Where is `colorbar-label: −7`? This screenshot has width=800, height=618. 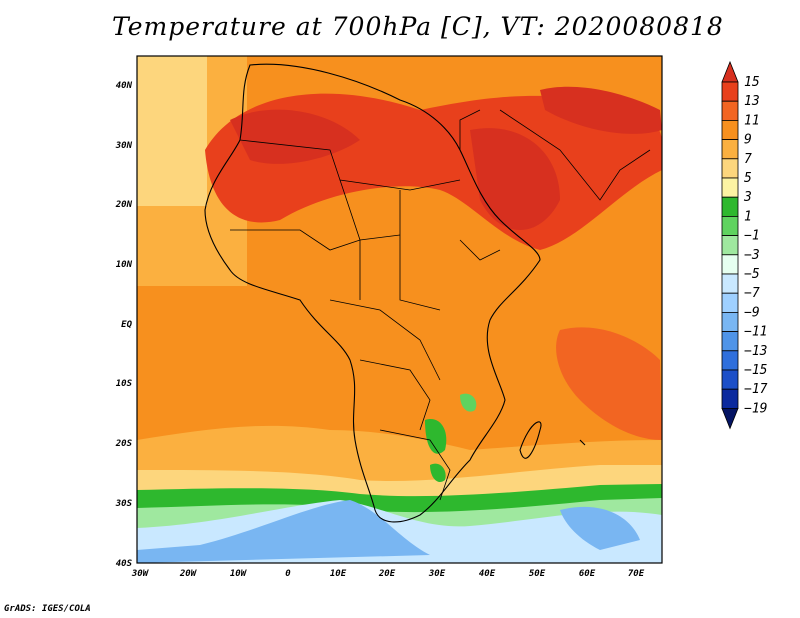 colorbar-label: −7 is located at coordinates (752, 293).